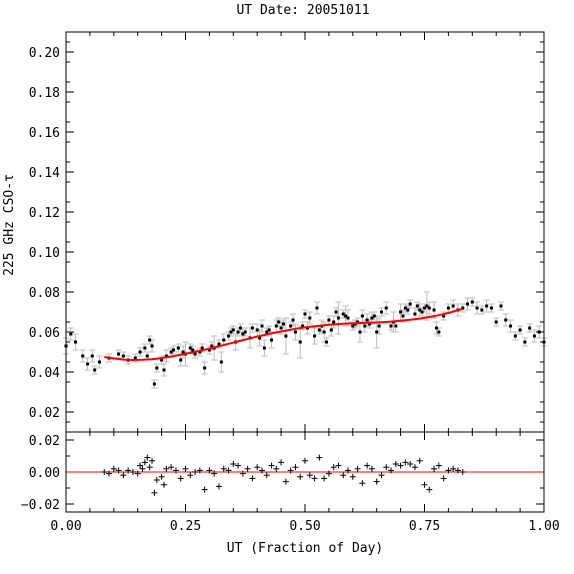  I want to click on main-y-tick-label: 0.10, so click(44, 253).